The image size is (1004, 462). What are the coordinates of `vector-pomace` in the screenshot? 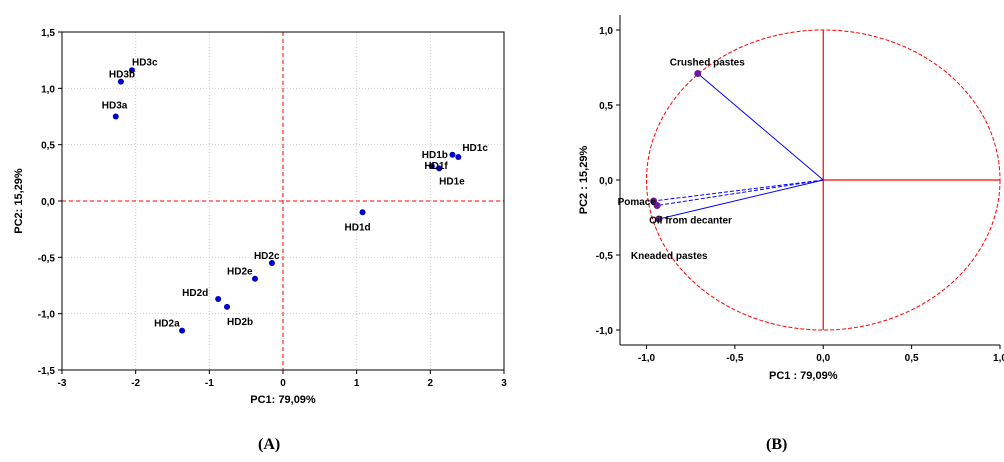 It's located at (738, 190).